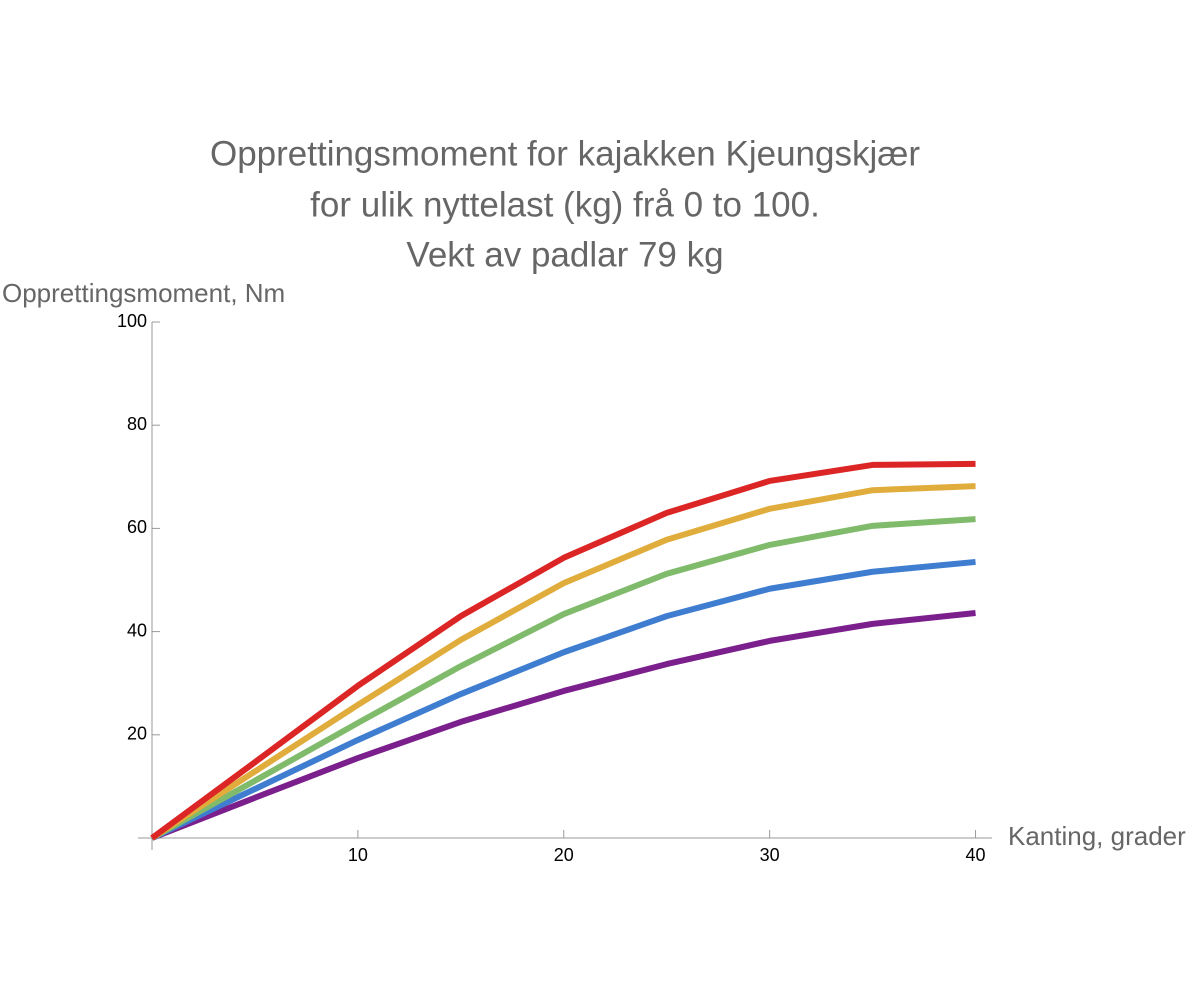 The height and width of the screenshot is (1000, 1200). I want to click on chart-title: Vekt av padlar 79 kg, so click(564, 254).